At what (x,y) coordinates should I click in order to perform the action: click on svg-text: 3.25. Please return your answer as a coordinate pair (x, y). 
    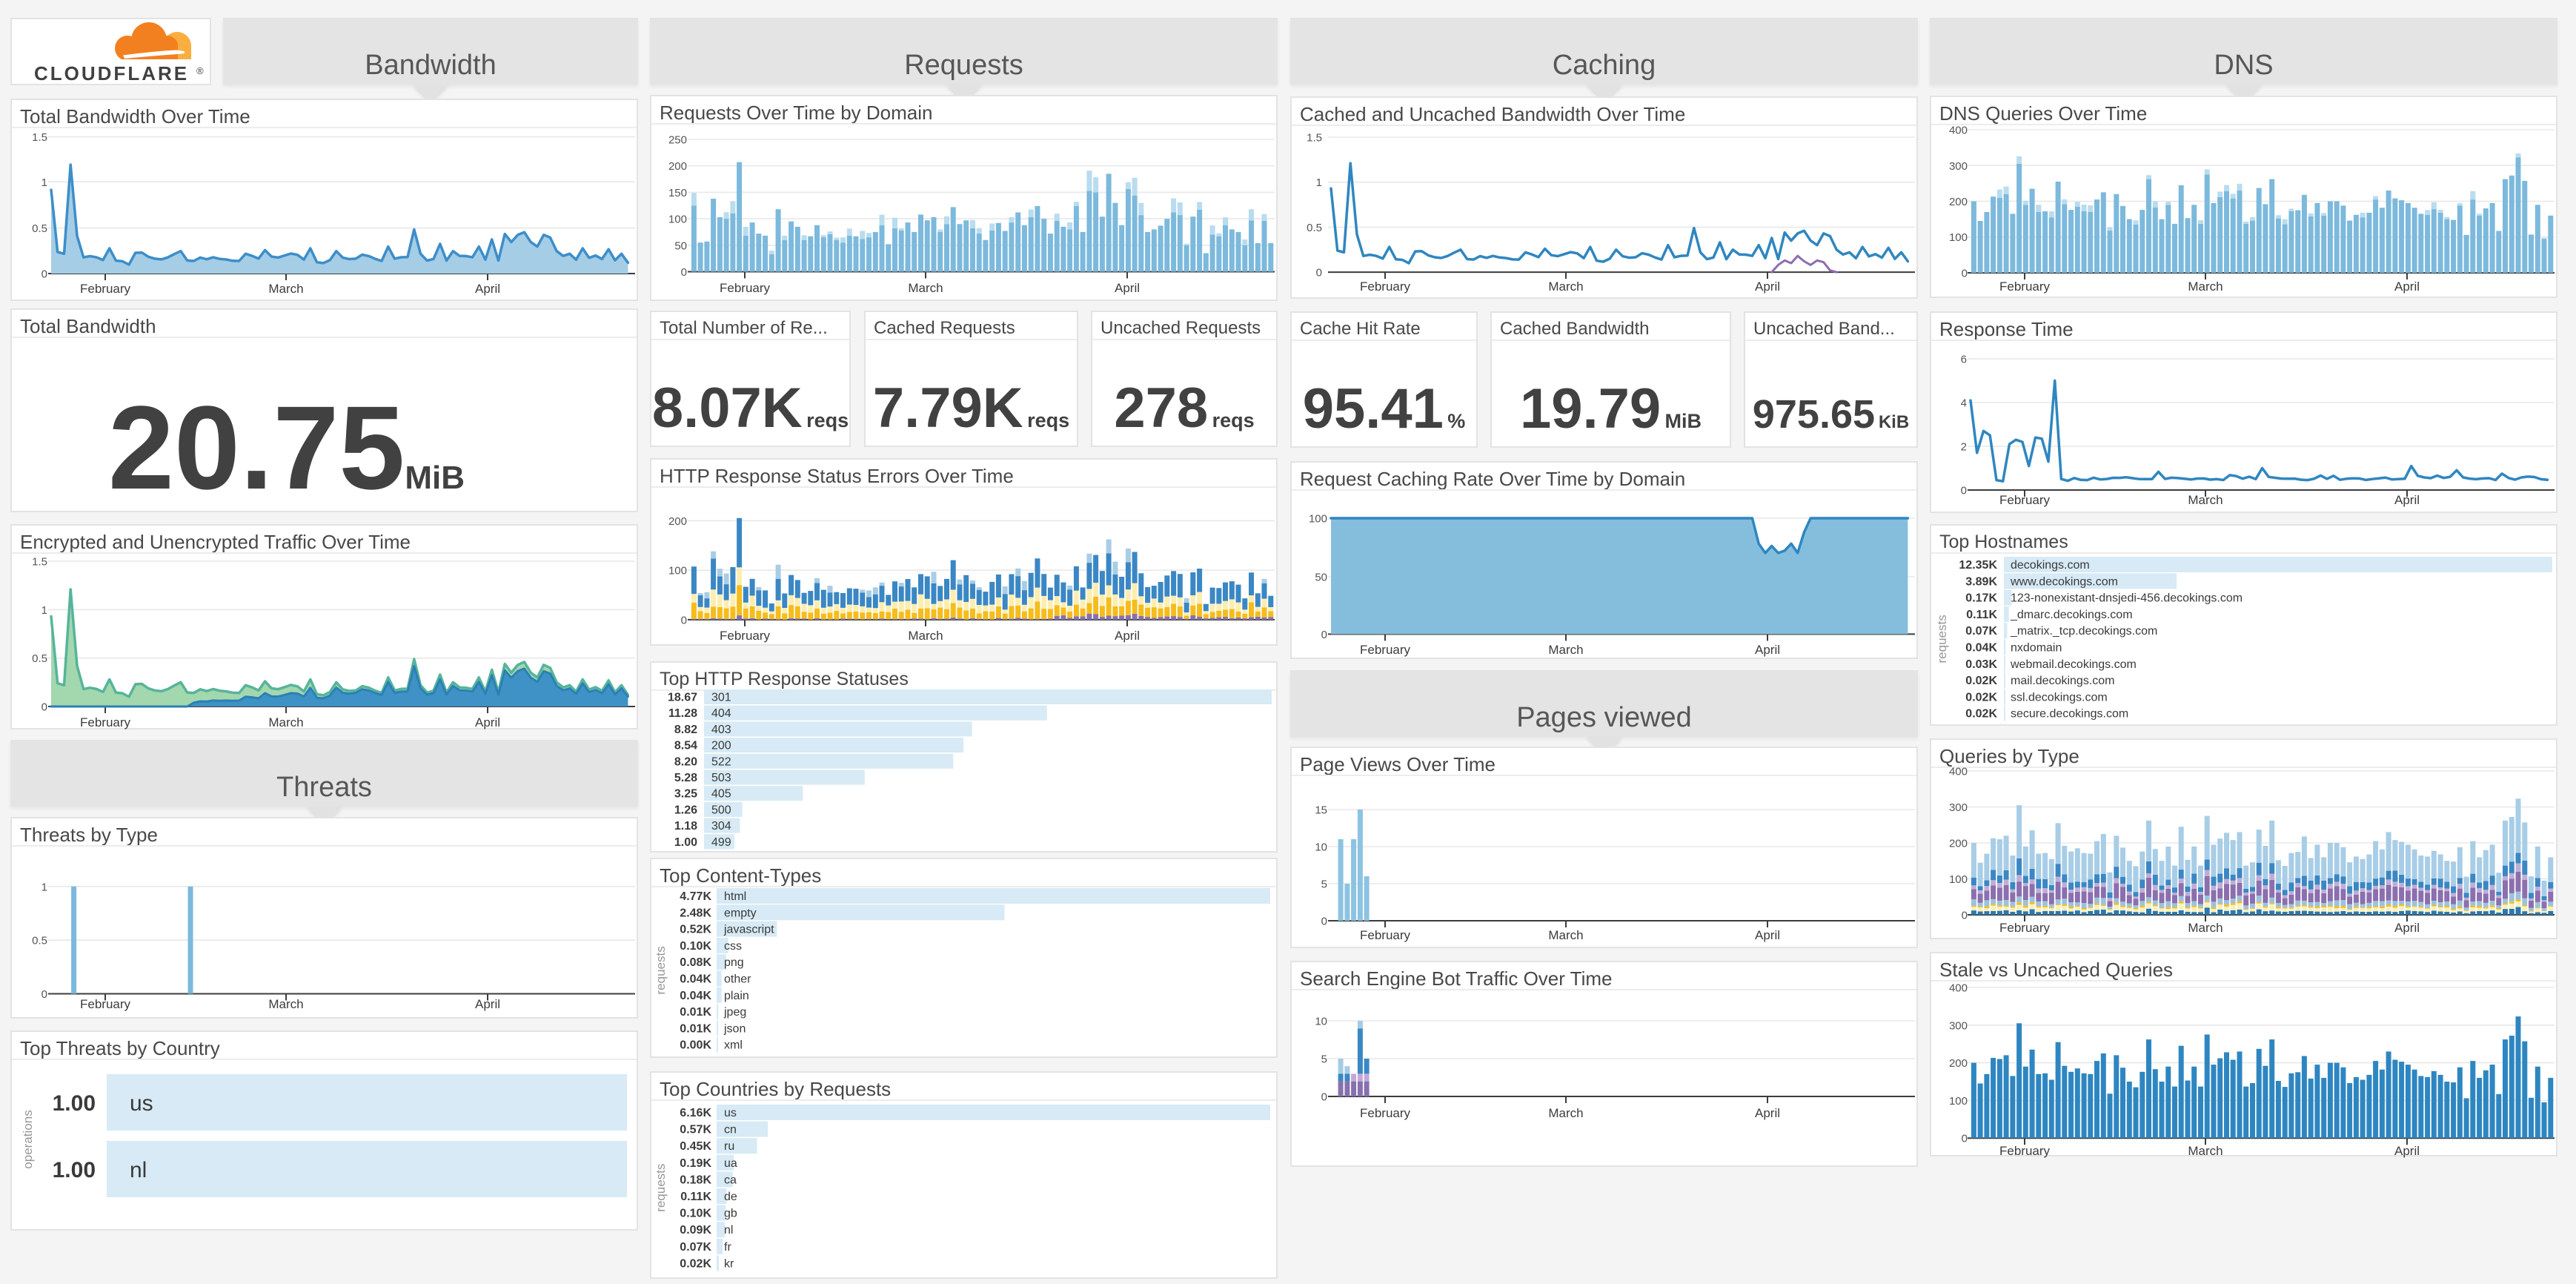
    Looking at the image, I should click on (685, 794).